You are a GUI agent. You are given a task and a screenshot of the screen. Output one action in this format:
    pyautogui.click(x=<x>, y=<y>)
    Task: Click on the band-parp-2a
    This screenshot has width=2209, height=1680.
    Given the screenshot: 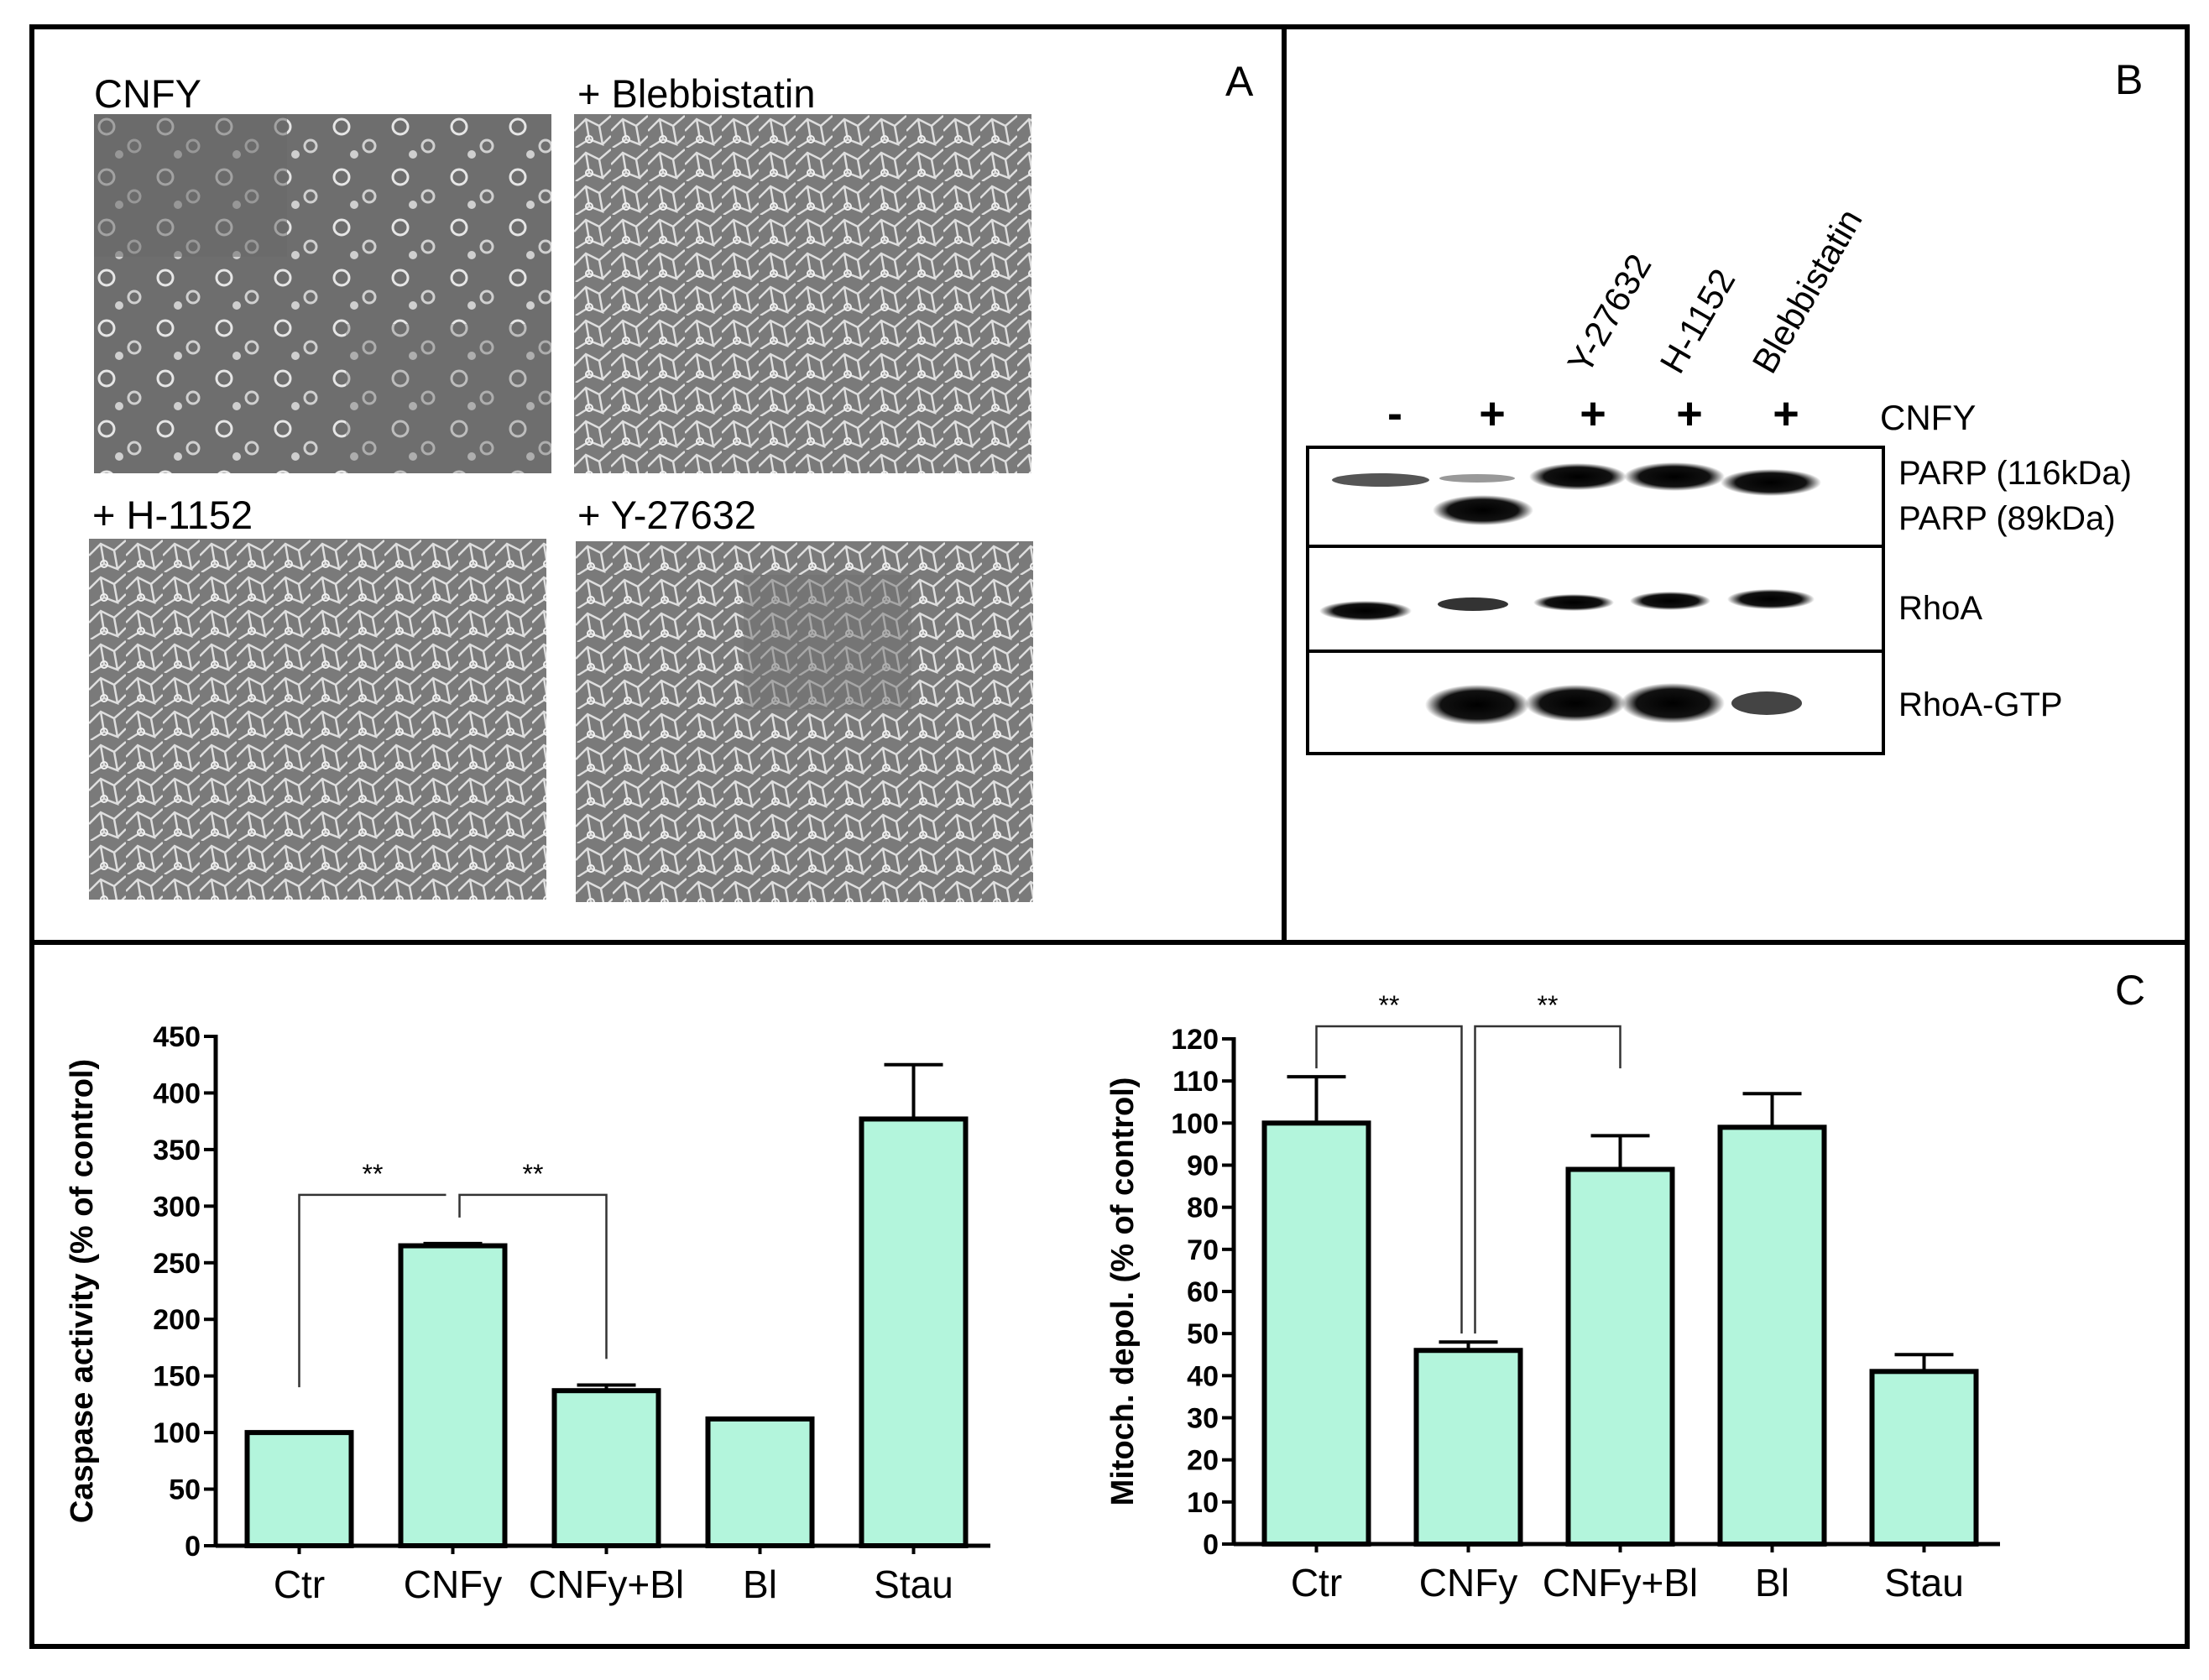 What is the action you would take?
    pyautogui.click(x=1477, y=478)
    